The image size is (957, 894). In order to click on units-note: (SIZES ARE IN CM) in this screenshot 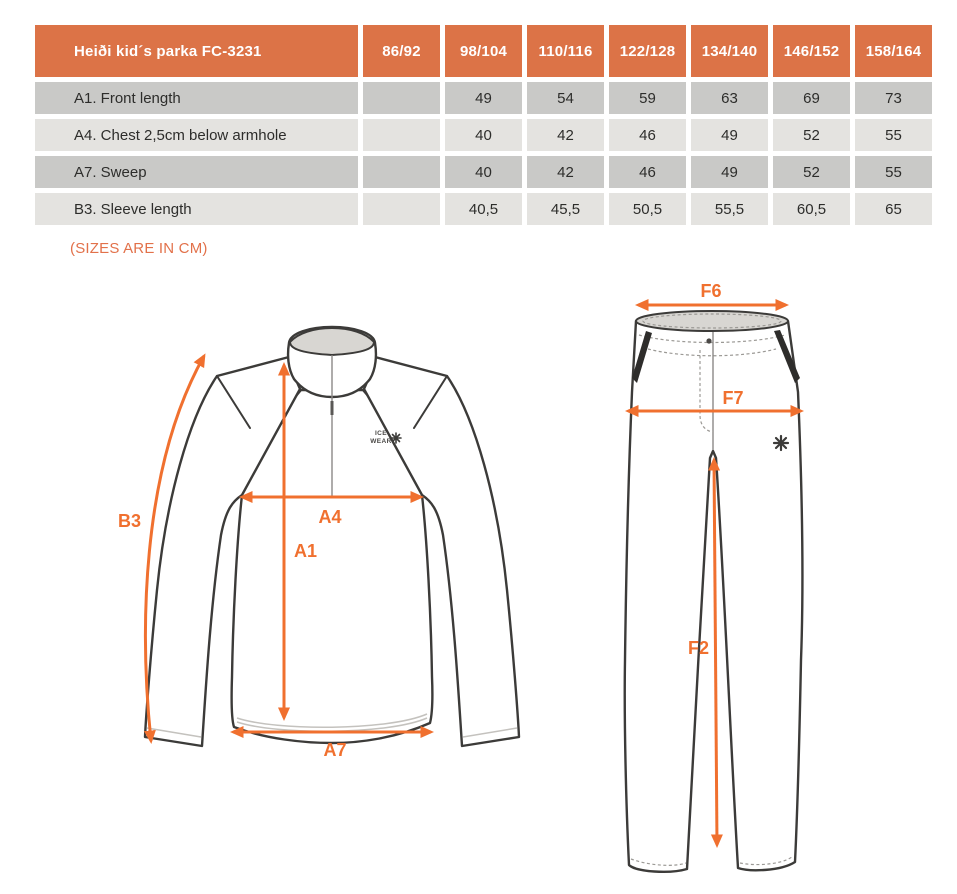, I will do `click(139, 248)`.